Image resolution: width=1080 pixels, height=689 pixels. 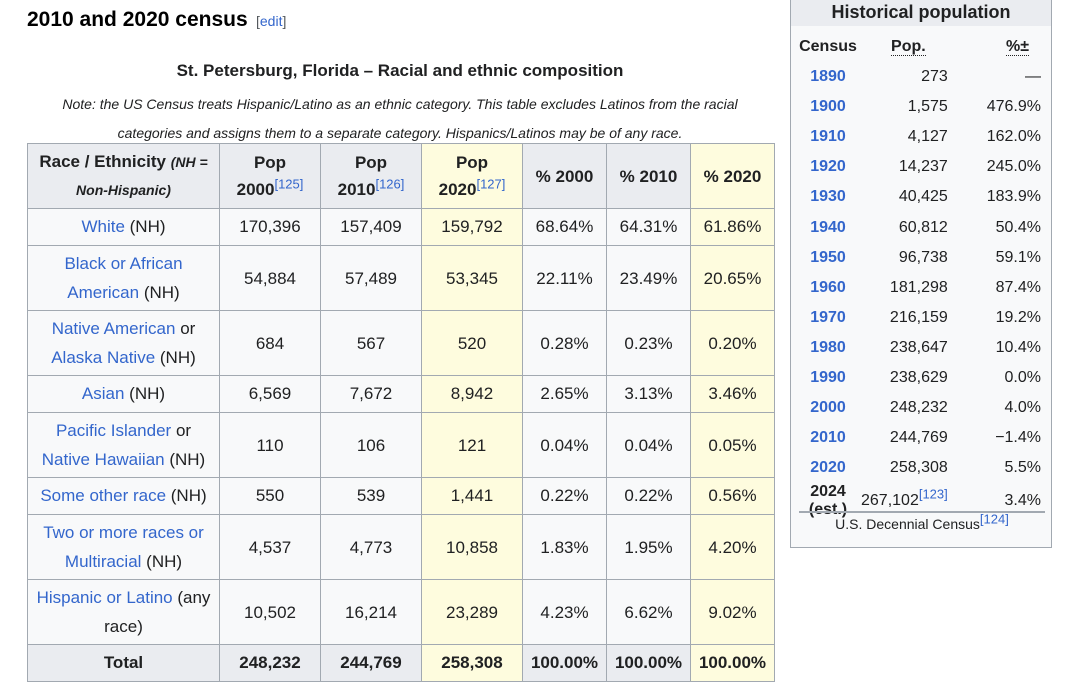 What do you see at coordinates (828, 197) in the screenshot?
I see `hist-year-link: 1930` at bounding box center [828, 197].